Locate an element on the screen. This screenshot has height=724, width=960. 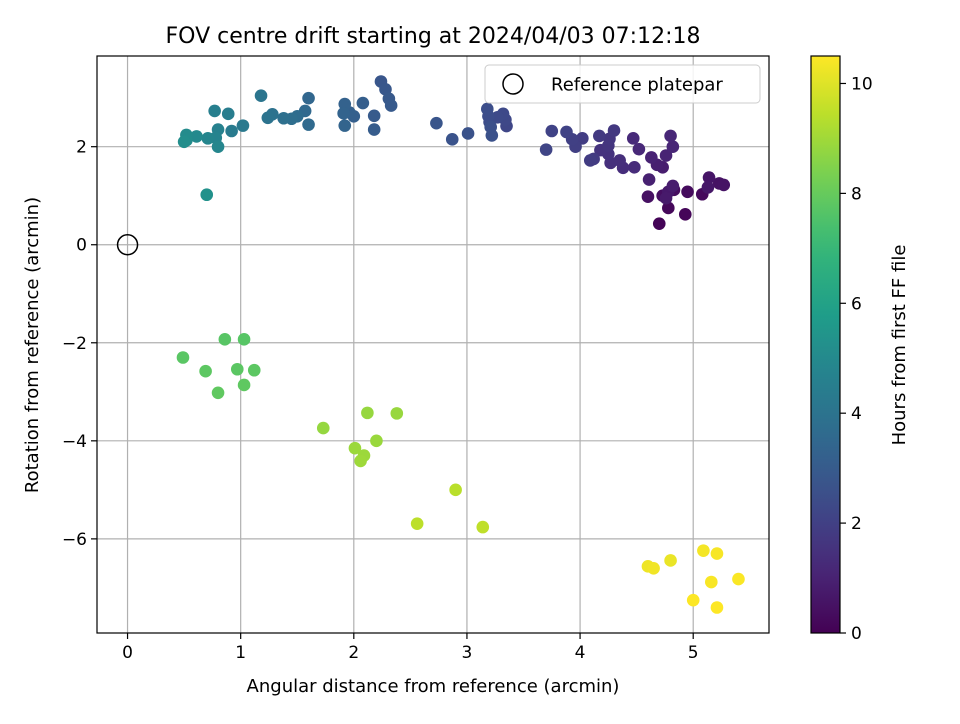
legend-marker-reference is located at coordinates (513, 84).